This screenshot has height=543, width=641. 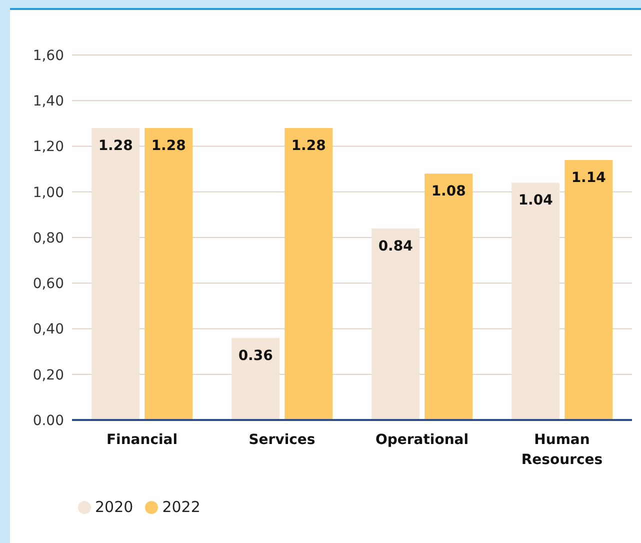 I want to click on y-tick-label: 1,00, so click(x=48, y=192).